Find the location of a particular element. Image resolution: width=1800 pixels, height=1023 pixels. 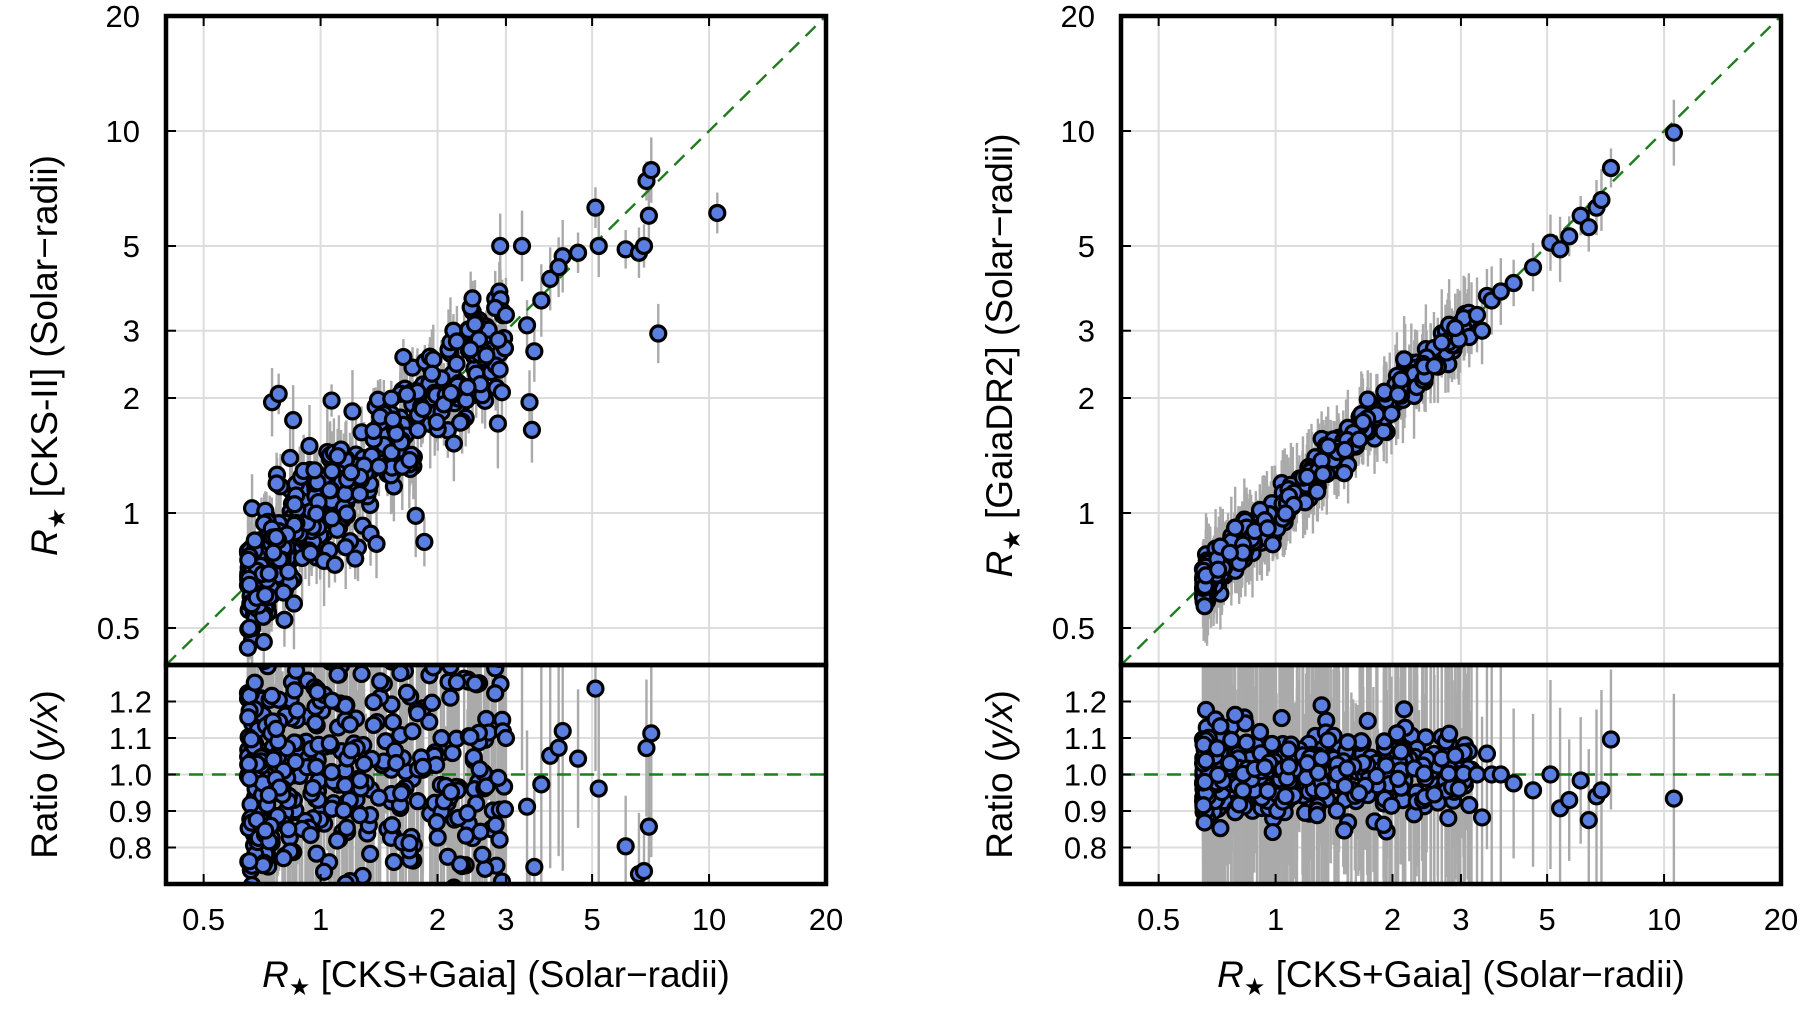

y-tick-label-bottom: 0.8 is located at coordinates (130, 848).